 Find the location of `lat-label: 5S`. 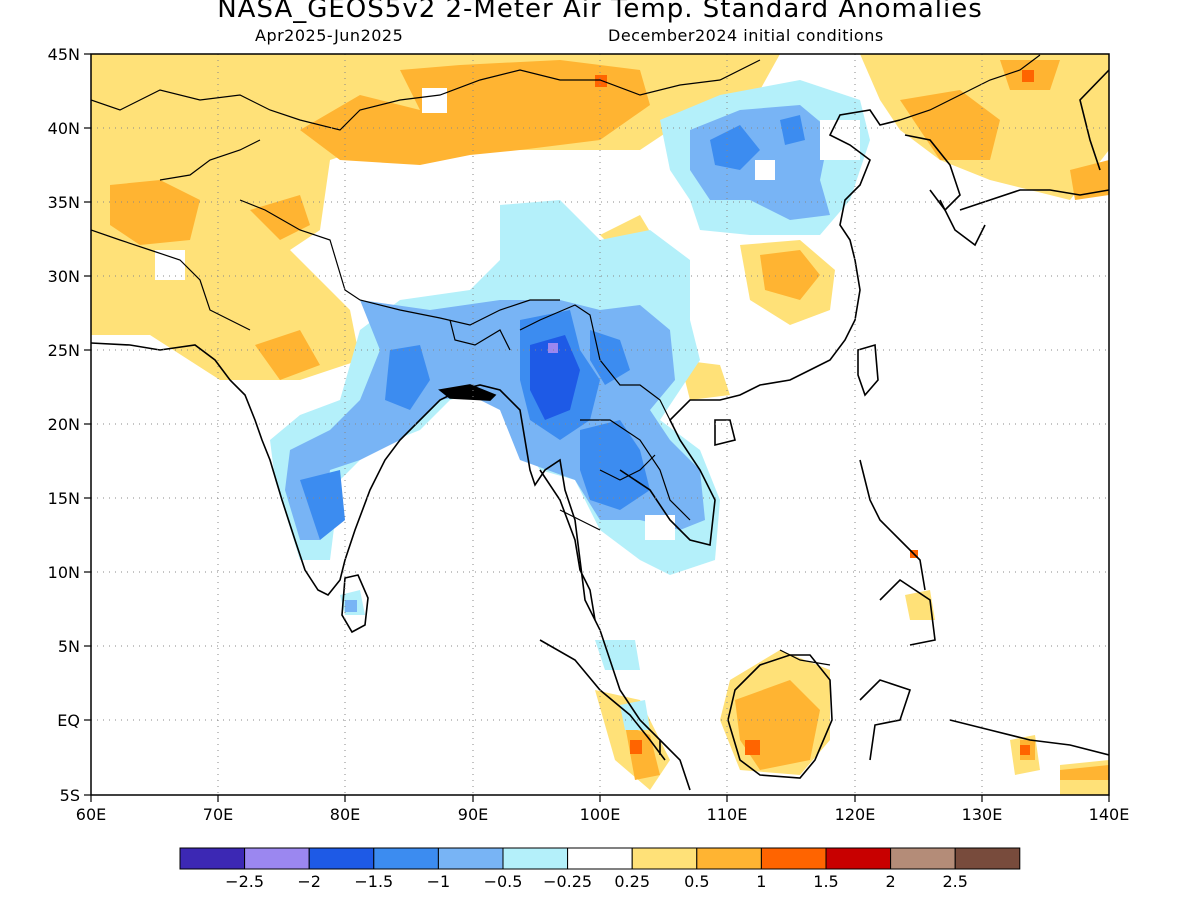

lat-label: 5S is located at coordinates (70, 795).